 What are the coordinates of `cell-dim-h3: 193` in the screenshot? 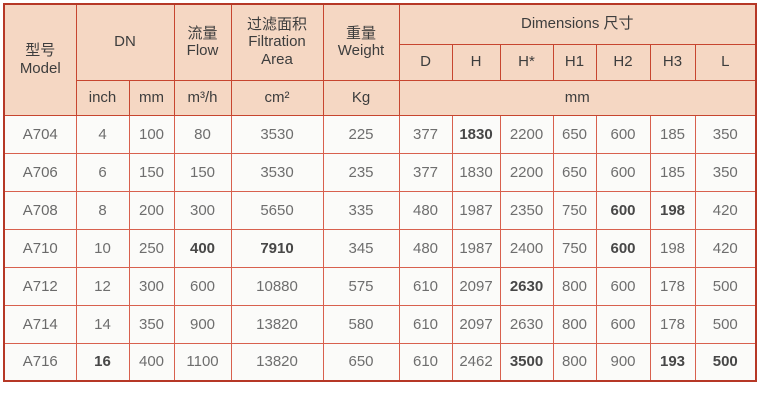 It's located at (672, 362).